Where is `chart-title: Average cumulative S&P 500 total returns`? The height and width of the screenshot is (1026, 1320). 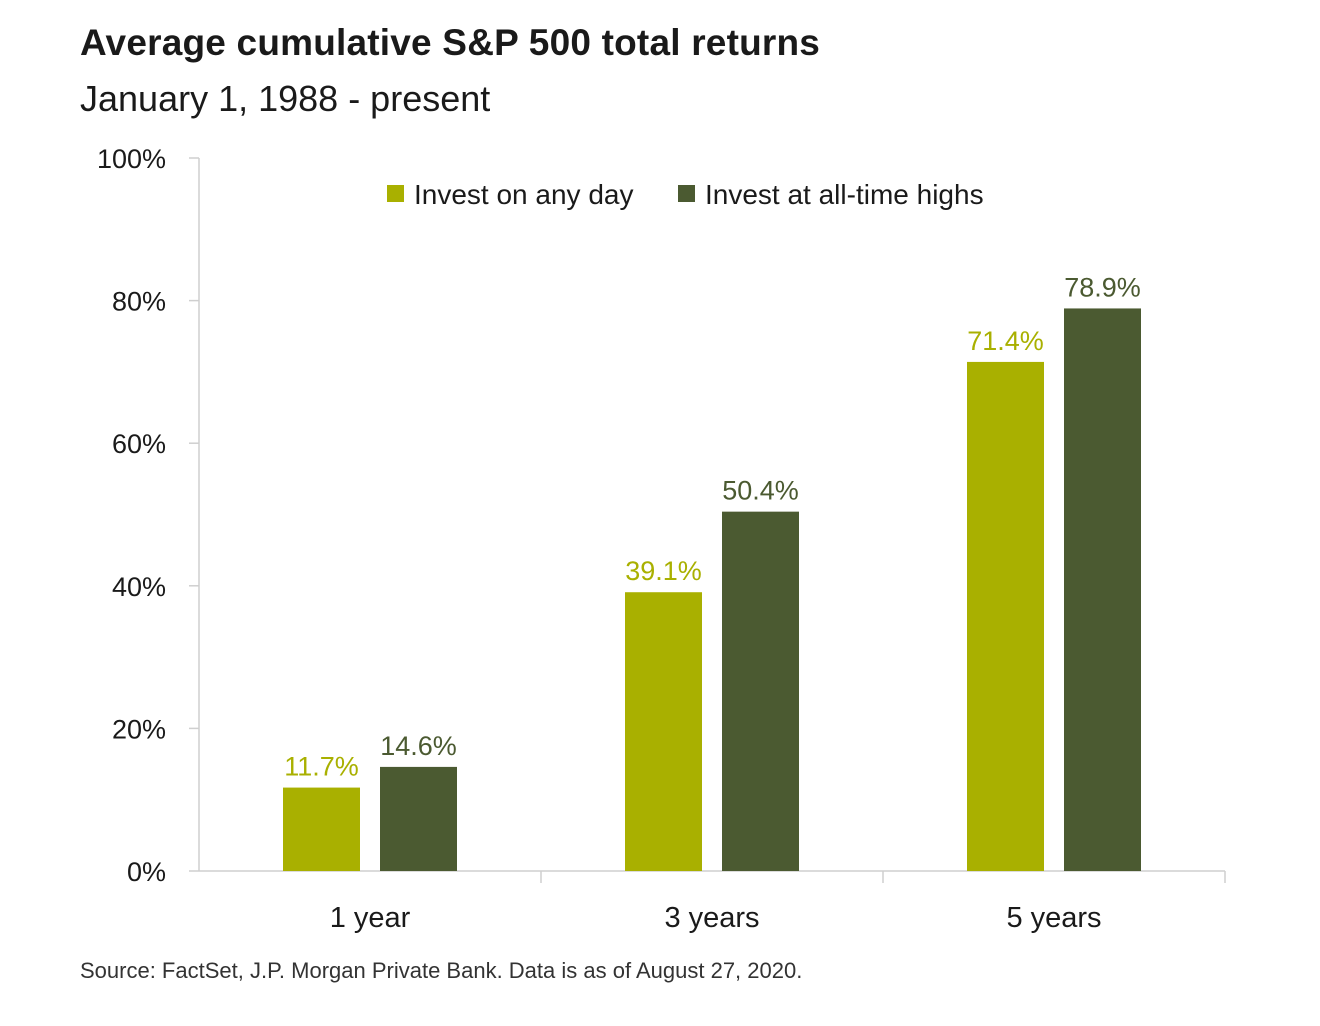 chart-title: Average cumulative S&P 500 total returns is located at coordinates (450, 42).